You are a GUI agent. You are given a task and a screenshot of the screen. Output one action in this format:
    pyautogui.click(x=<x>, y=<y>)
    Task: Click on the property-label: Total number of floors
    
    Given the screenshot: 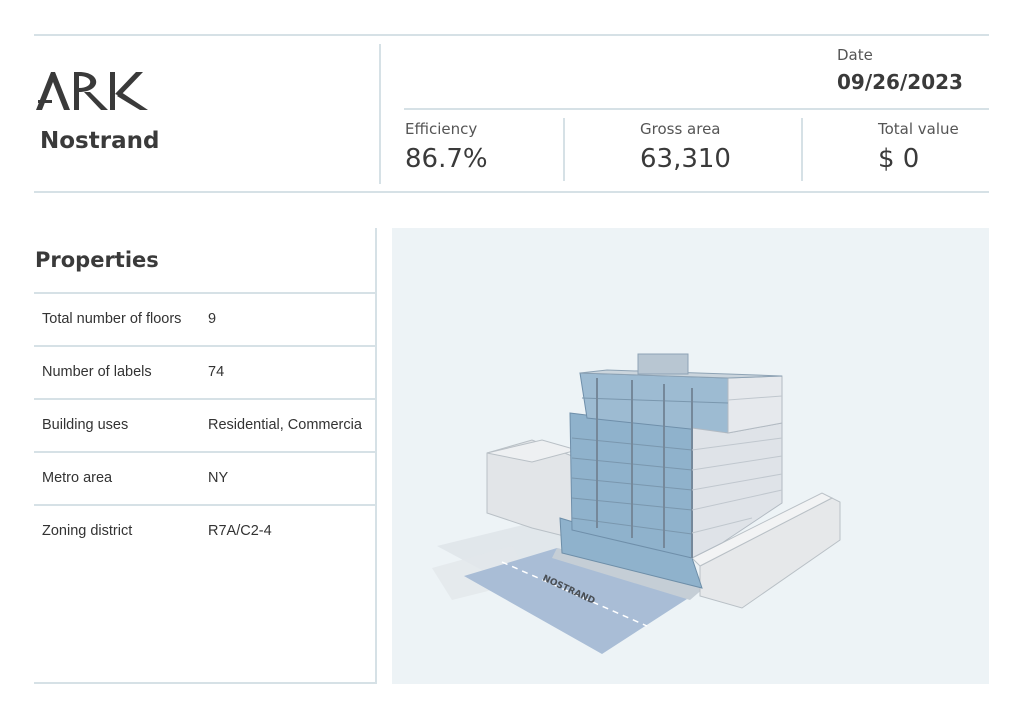 What is the action you would take?
    pyautogui.click(x=112, y=319)
    